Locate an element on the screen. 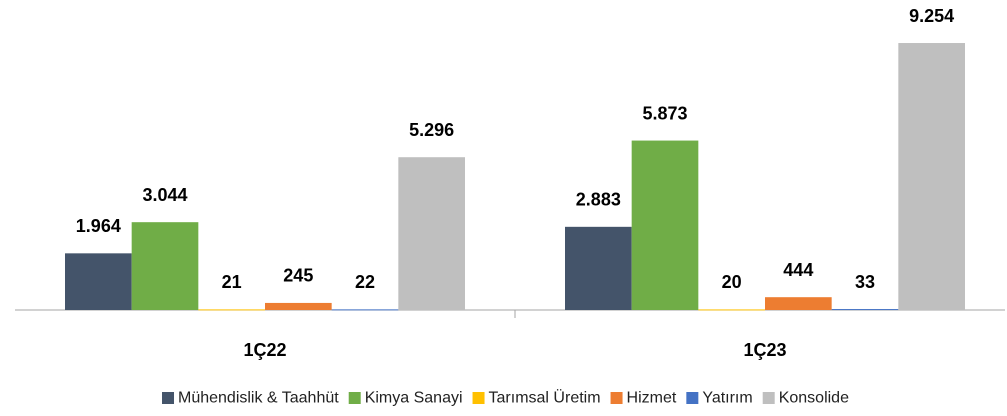 This screenshot has height=416, width=1007. legend-label: Konsolide is located at coordinates (814, 398).